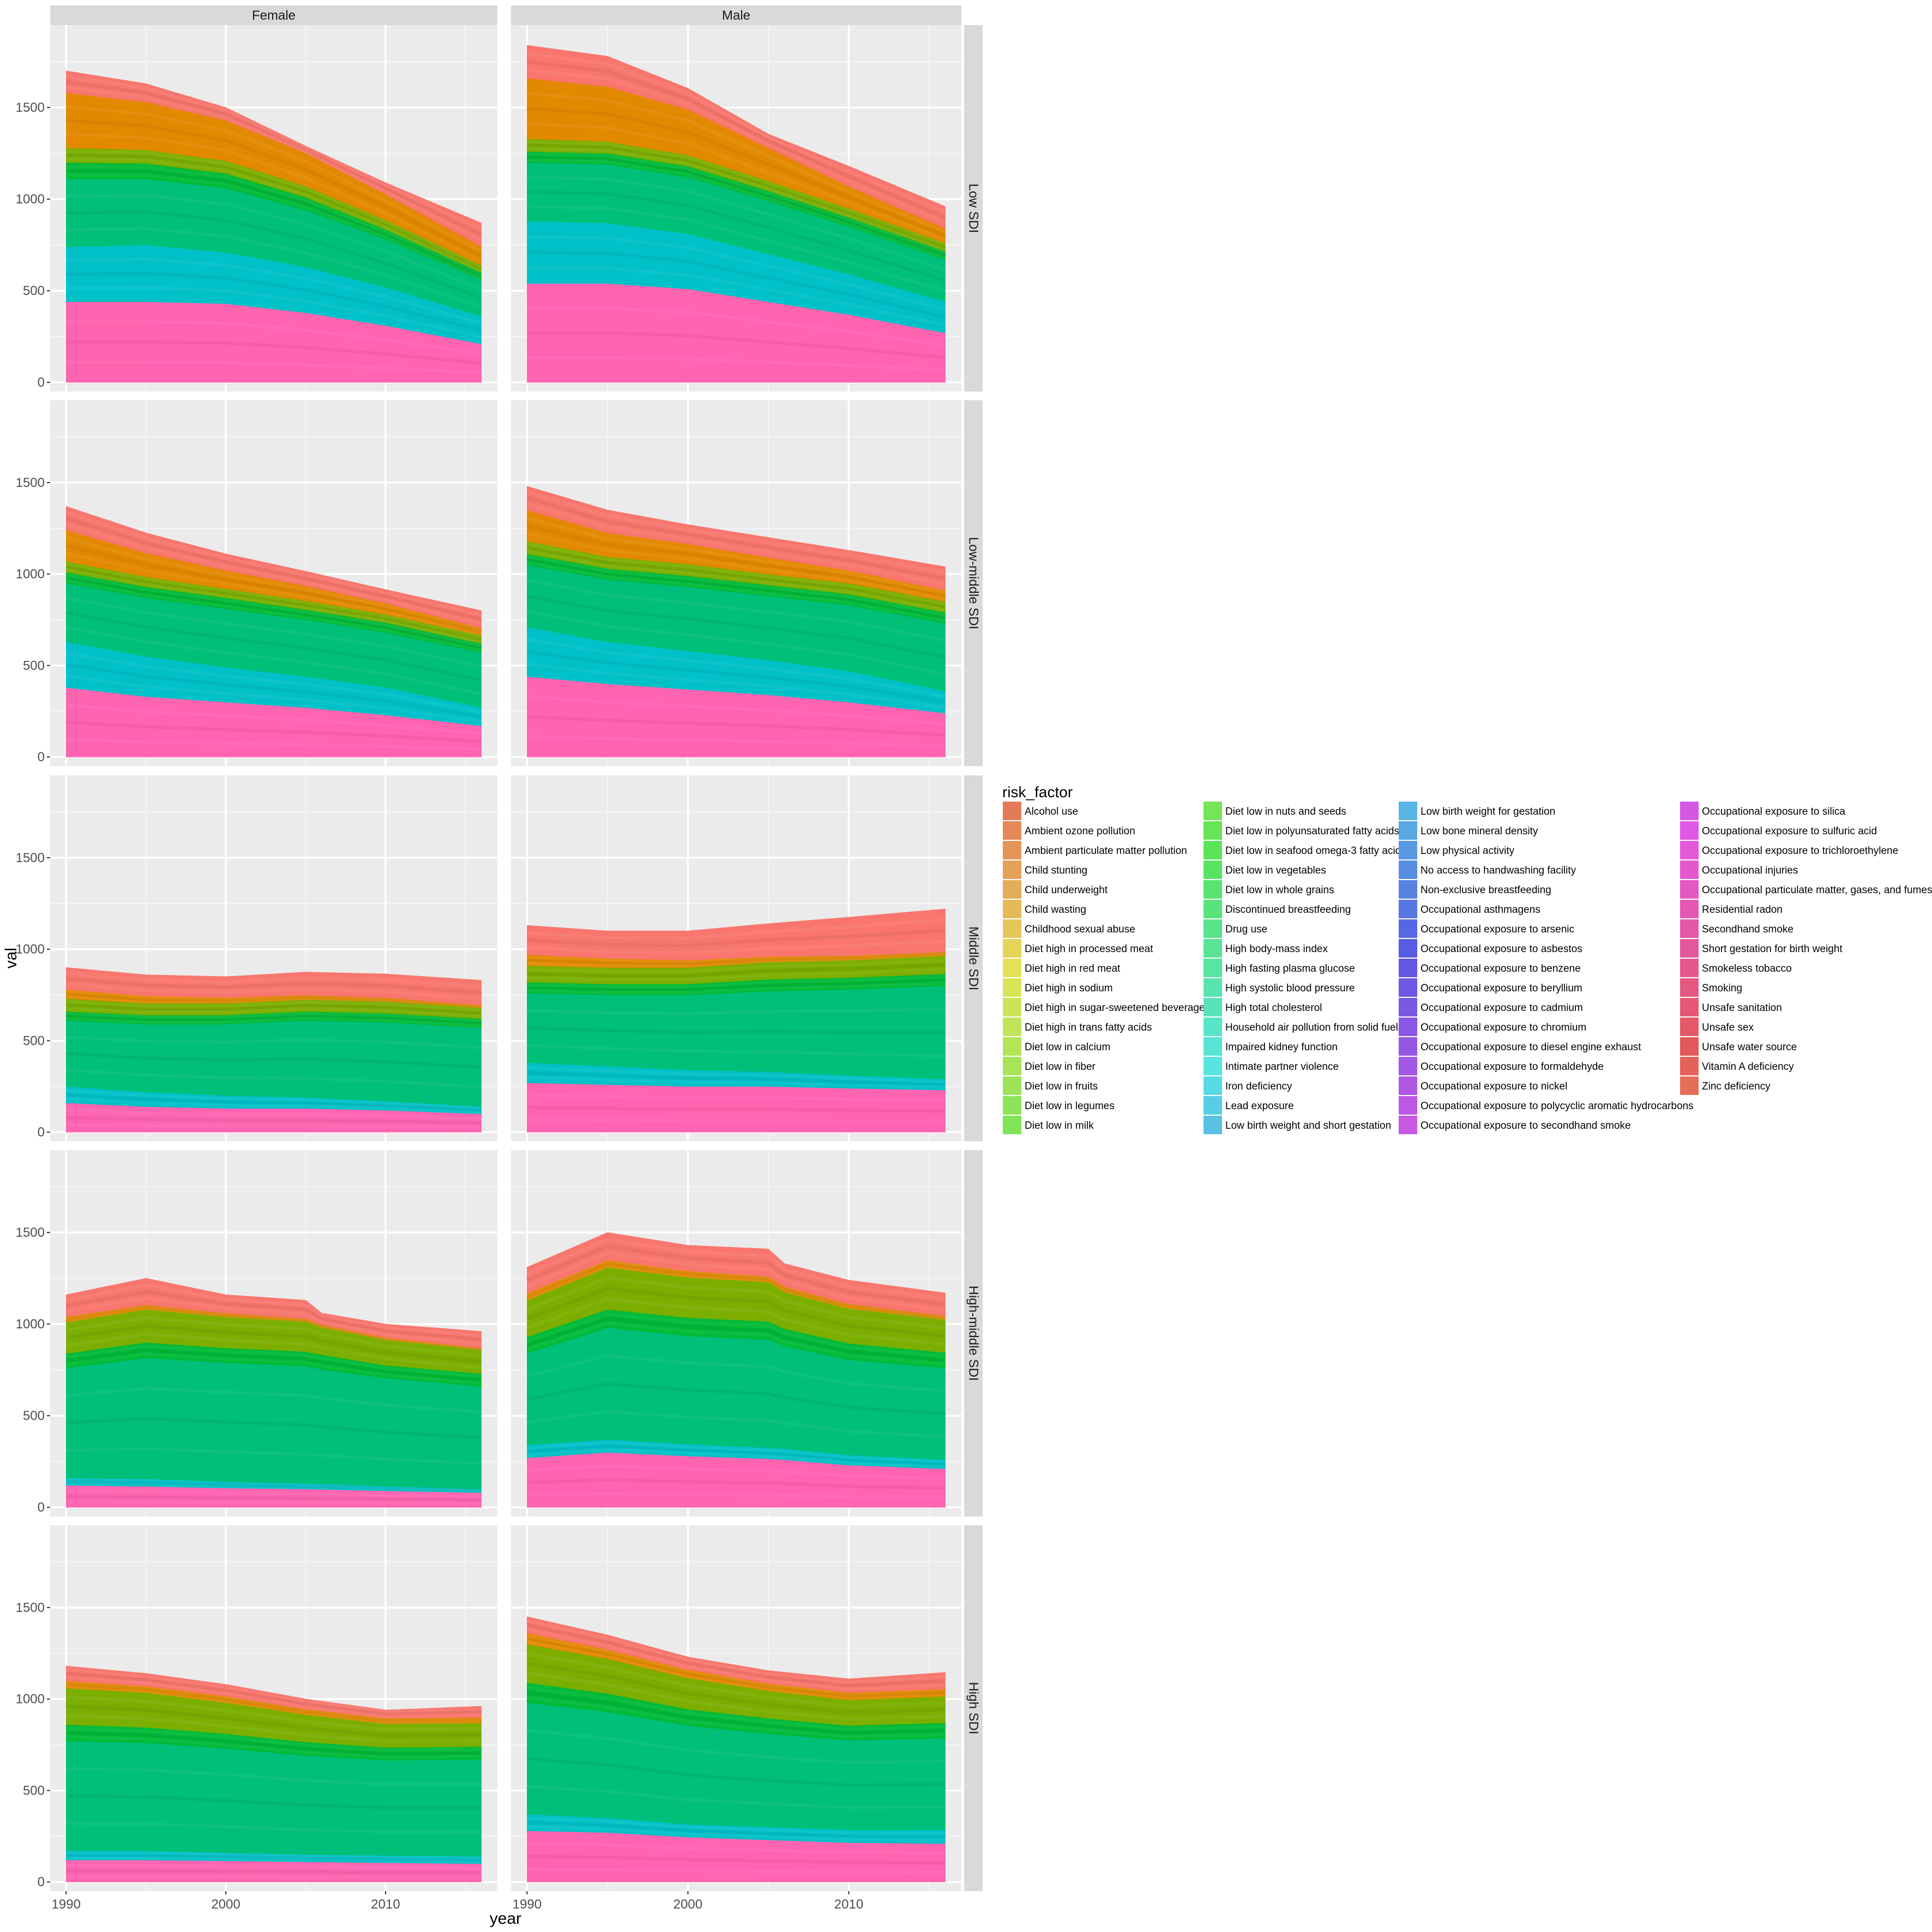 The image size is (1932, 1932). What do you see at coordinates (1747, 929) in the screenshot?
I see `legend-label: Secondhand smoke` at bounding box center [1747, 929].